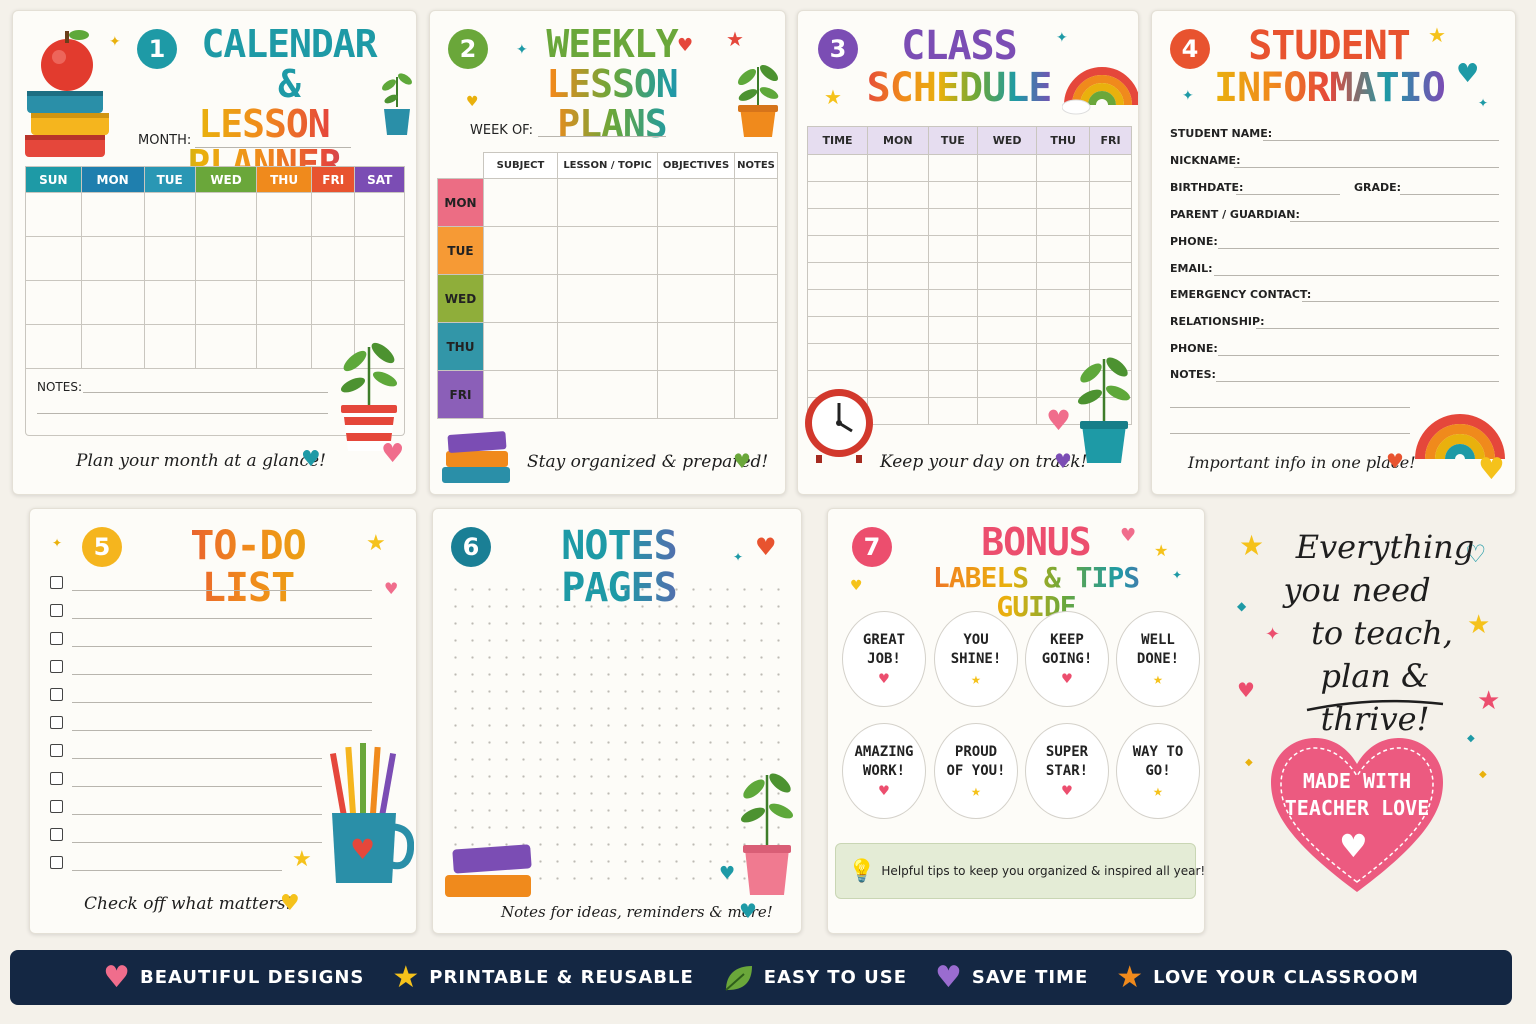  What do you see at coordinates (976, 659) in the screenshot?
I see `label-you-shine: YOU SHINE! ★` at bounding box center [976, 659].